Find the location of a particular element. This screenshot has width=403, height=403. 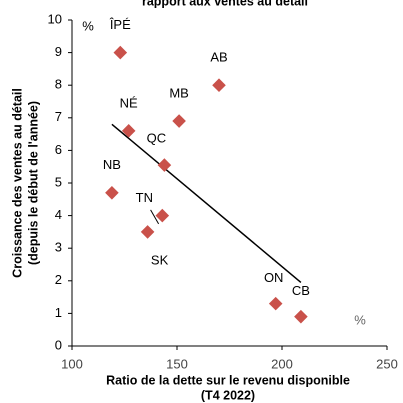

x-tick-label: 150 is located at coordinates (177, 363).